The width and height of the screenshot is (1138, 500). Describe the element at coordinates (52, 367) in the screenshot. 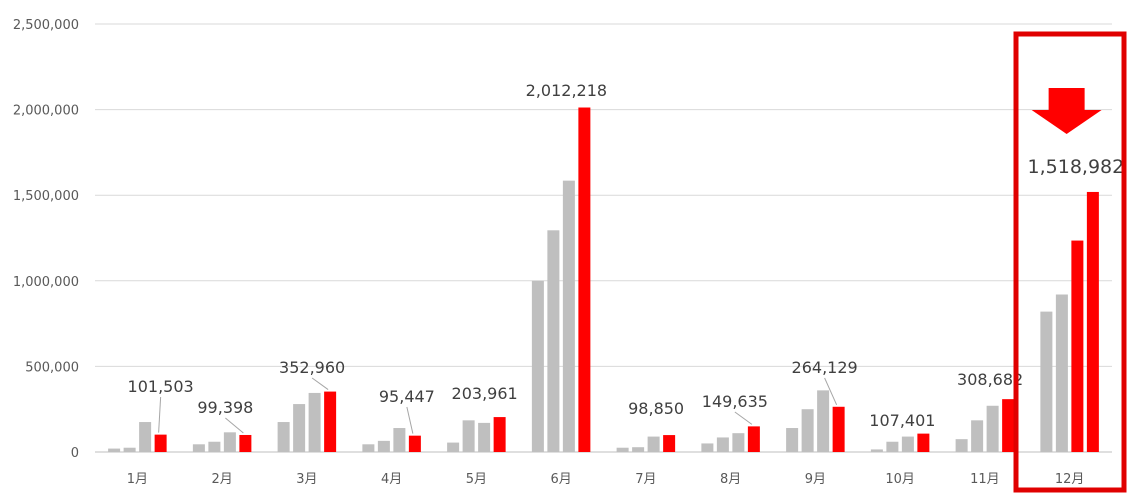

I see `y-tick-label: 500,000` at that location.